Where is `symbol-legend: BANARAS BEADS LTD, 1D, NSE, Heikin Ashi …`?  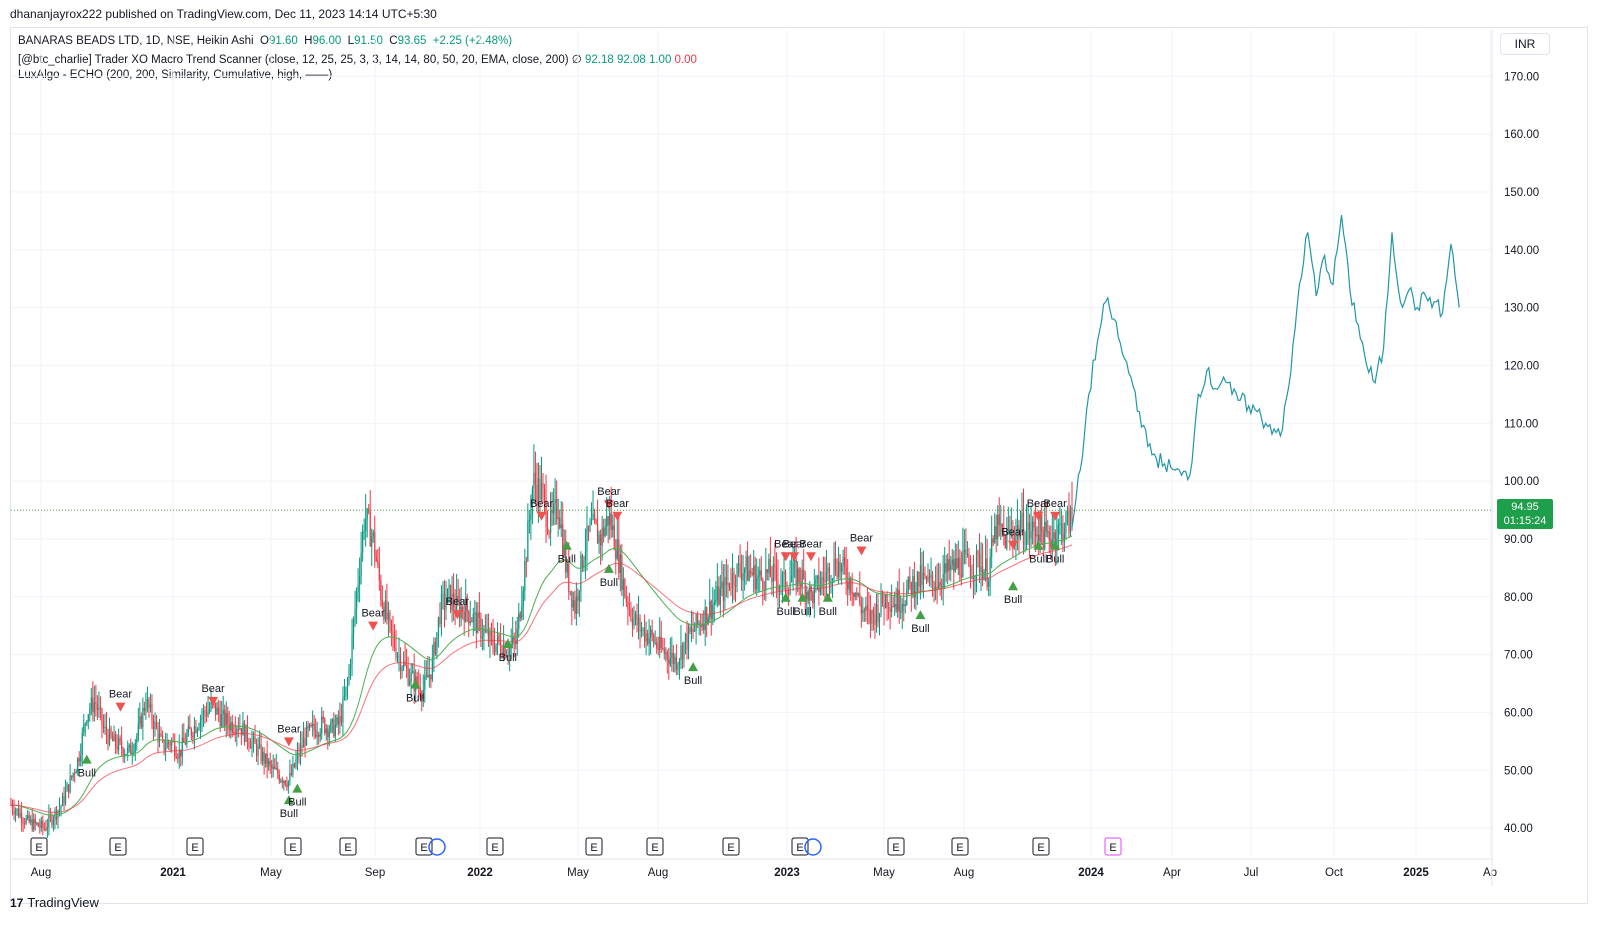 symbol-legend: BANARAS BEADS LTD, 1D, NSE, Heikin Ashi … is located at coordinates (265, 41).